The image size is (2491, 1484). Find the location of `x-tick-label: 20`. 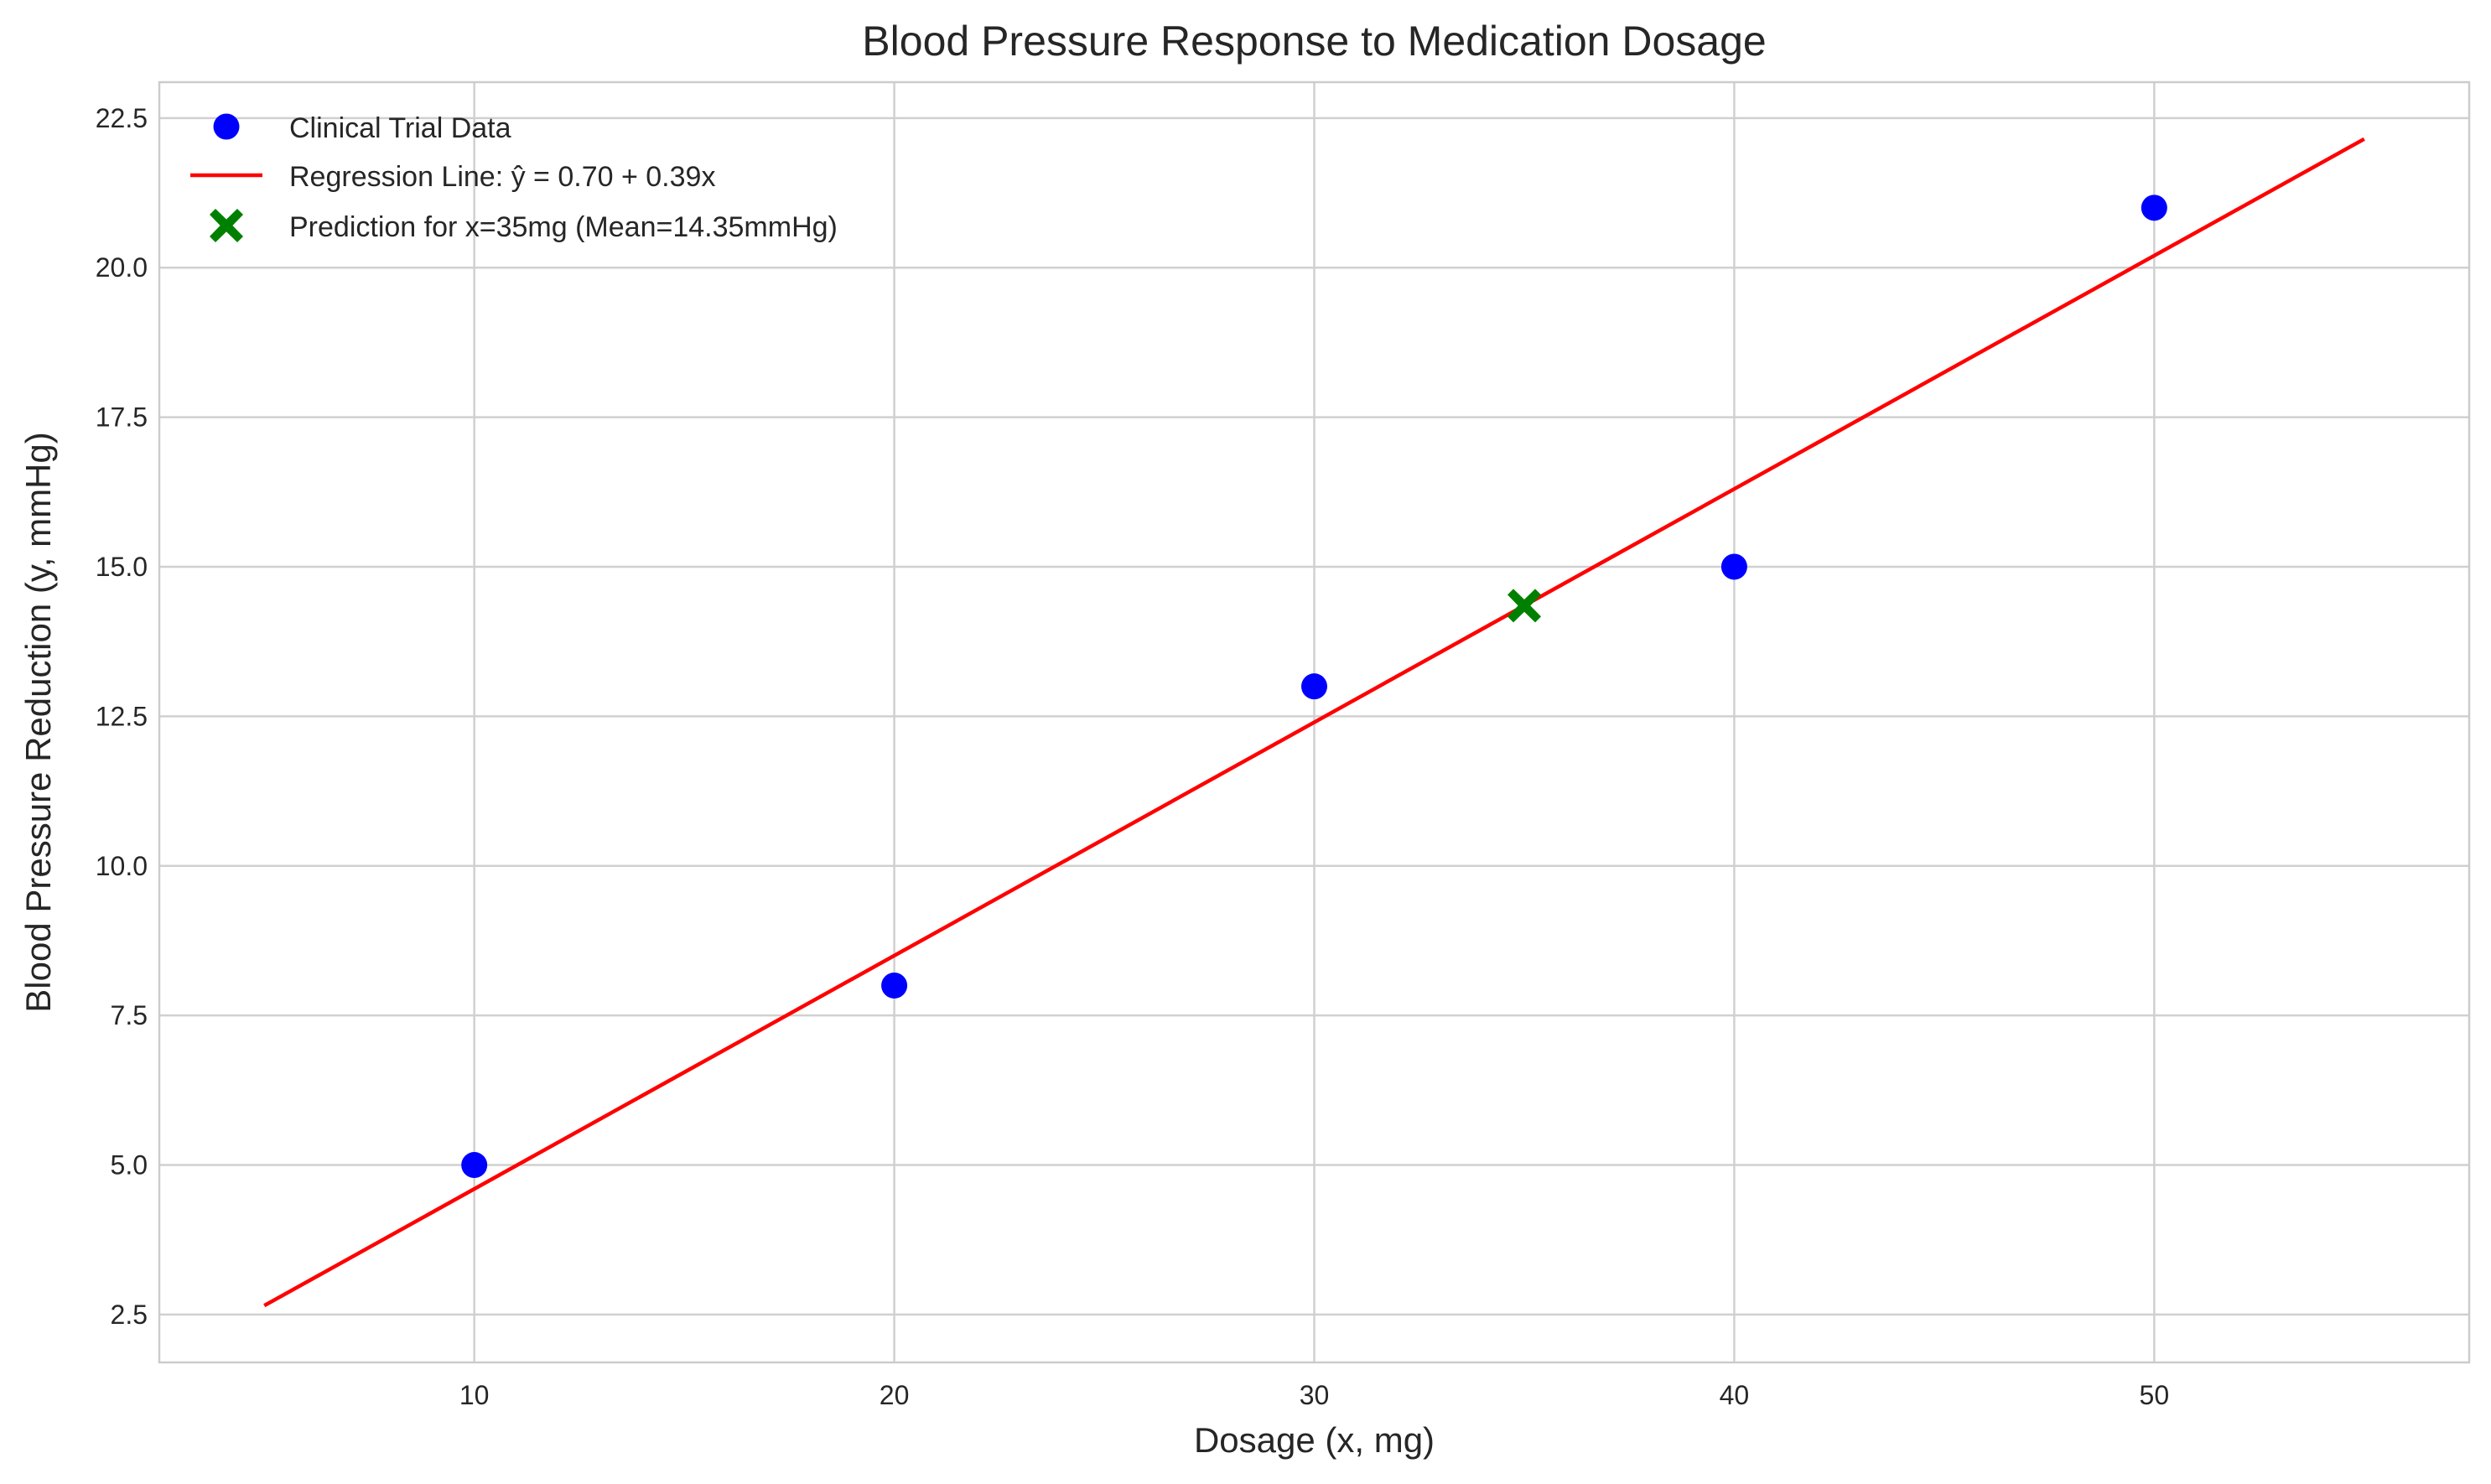

x-tick-label: 20 is located at coordinates (895, 1395).